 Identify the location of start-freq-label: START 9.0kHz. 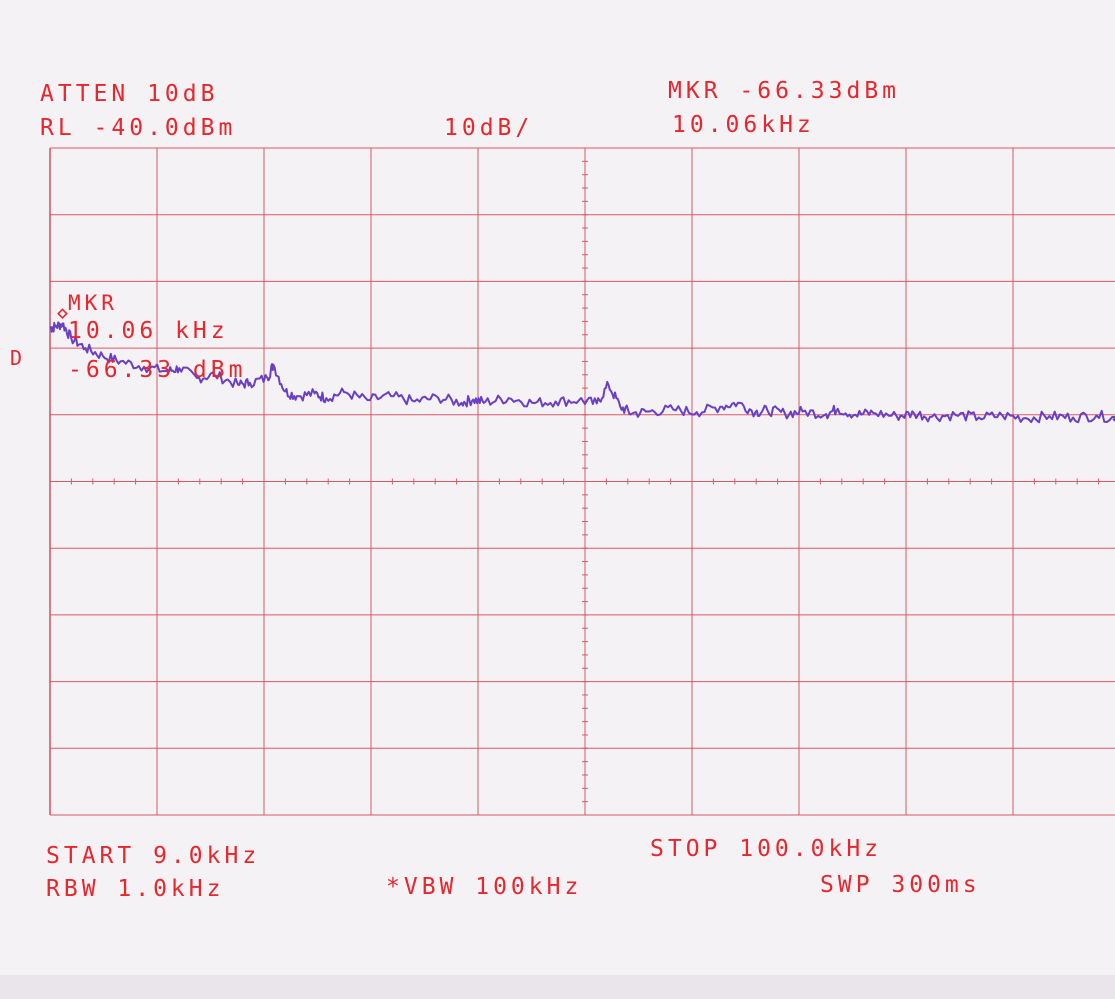
(153, 856).